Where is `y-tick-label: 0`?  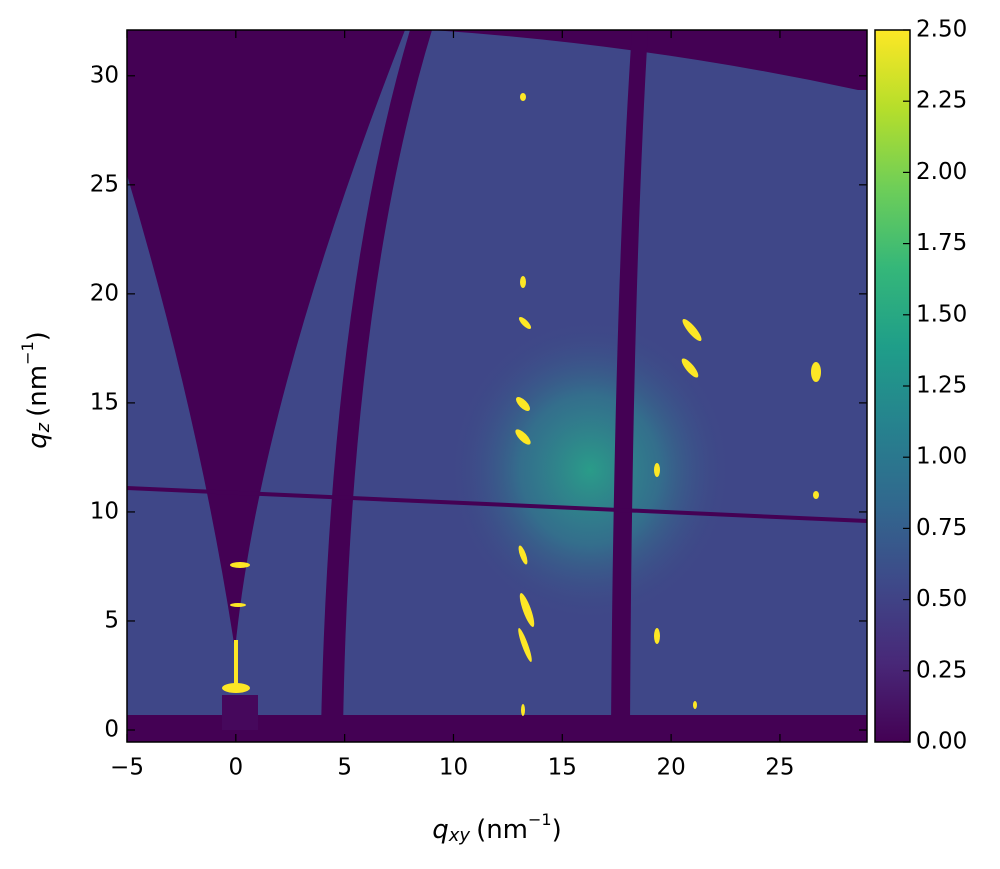 y-tick-label: 0 is located at coordinates (111, 730).